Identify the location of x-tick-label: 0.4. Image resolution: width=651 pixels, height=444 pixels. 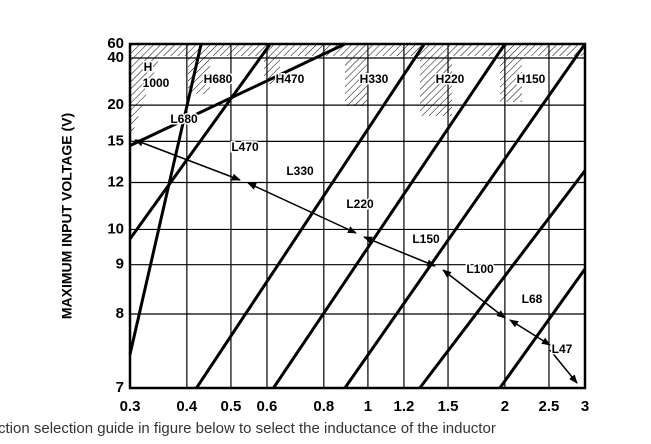
(187, 406).